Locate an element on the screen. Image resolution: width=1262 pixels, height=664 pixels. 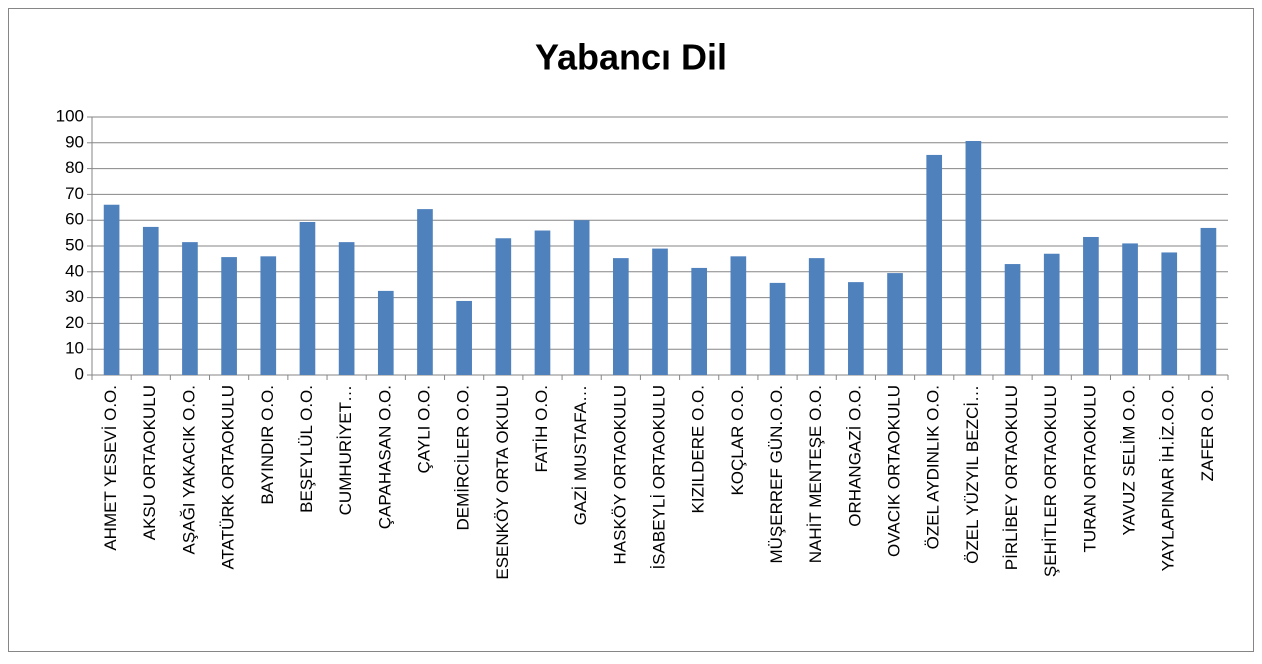
y-tick-label: 0 is located at coordinates (79, 373).